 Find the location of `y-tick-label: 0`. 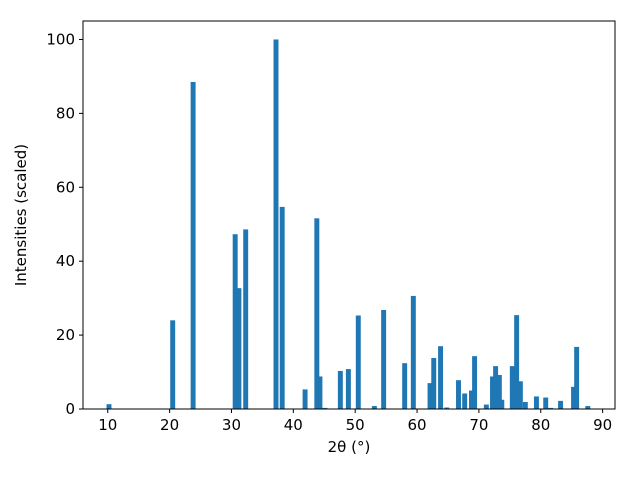

y-tick-label: 0 is located at coordinates (70, 409).